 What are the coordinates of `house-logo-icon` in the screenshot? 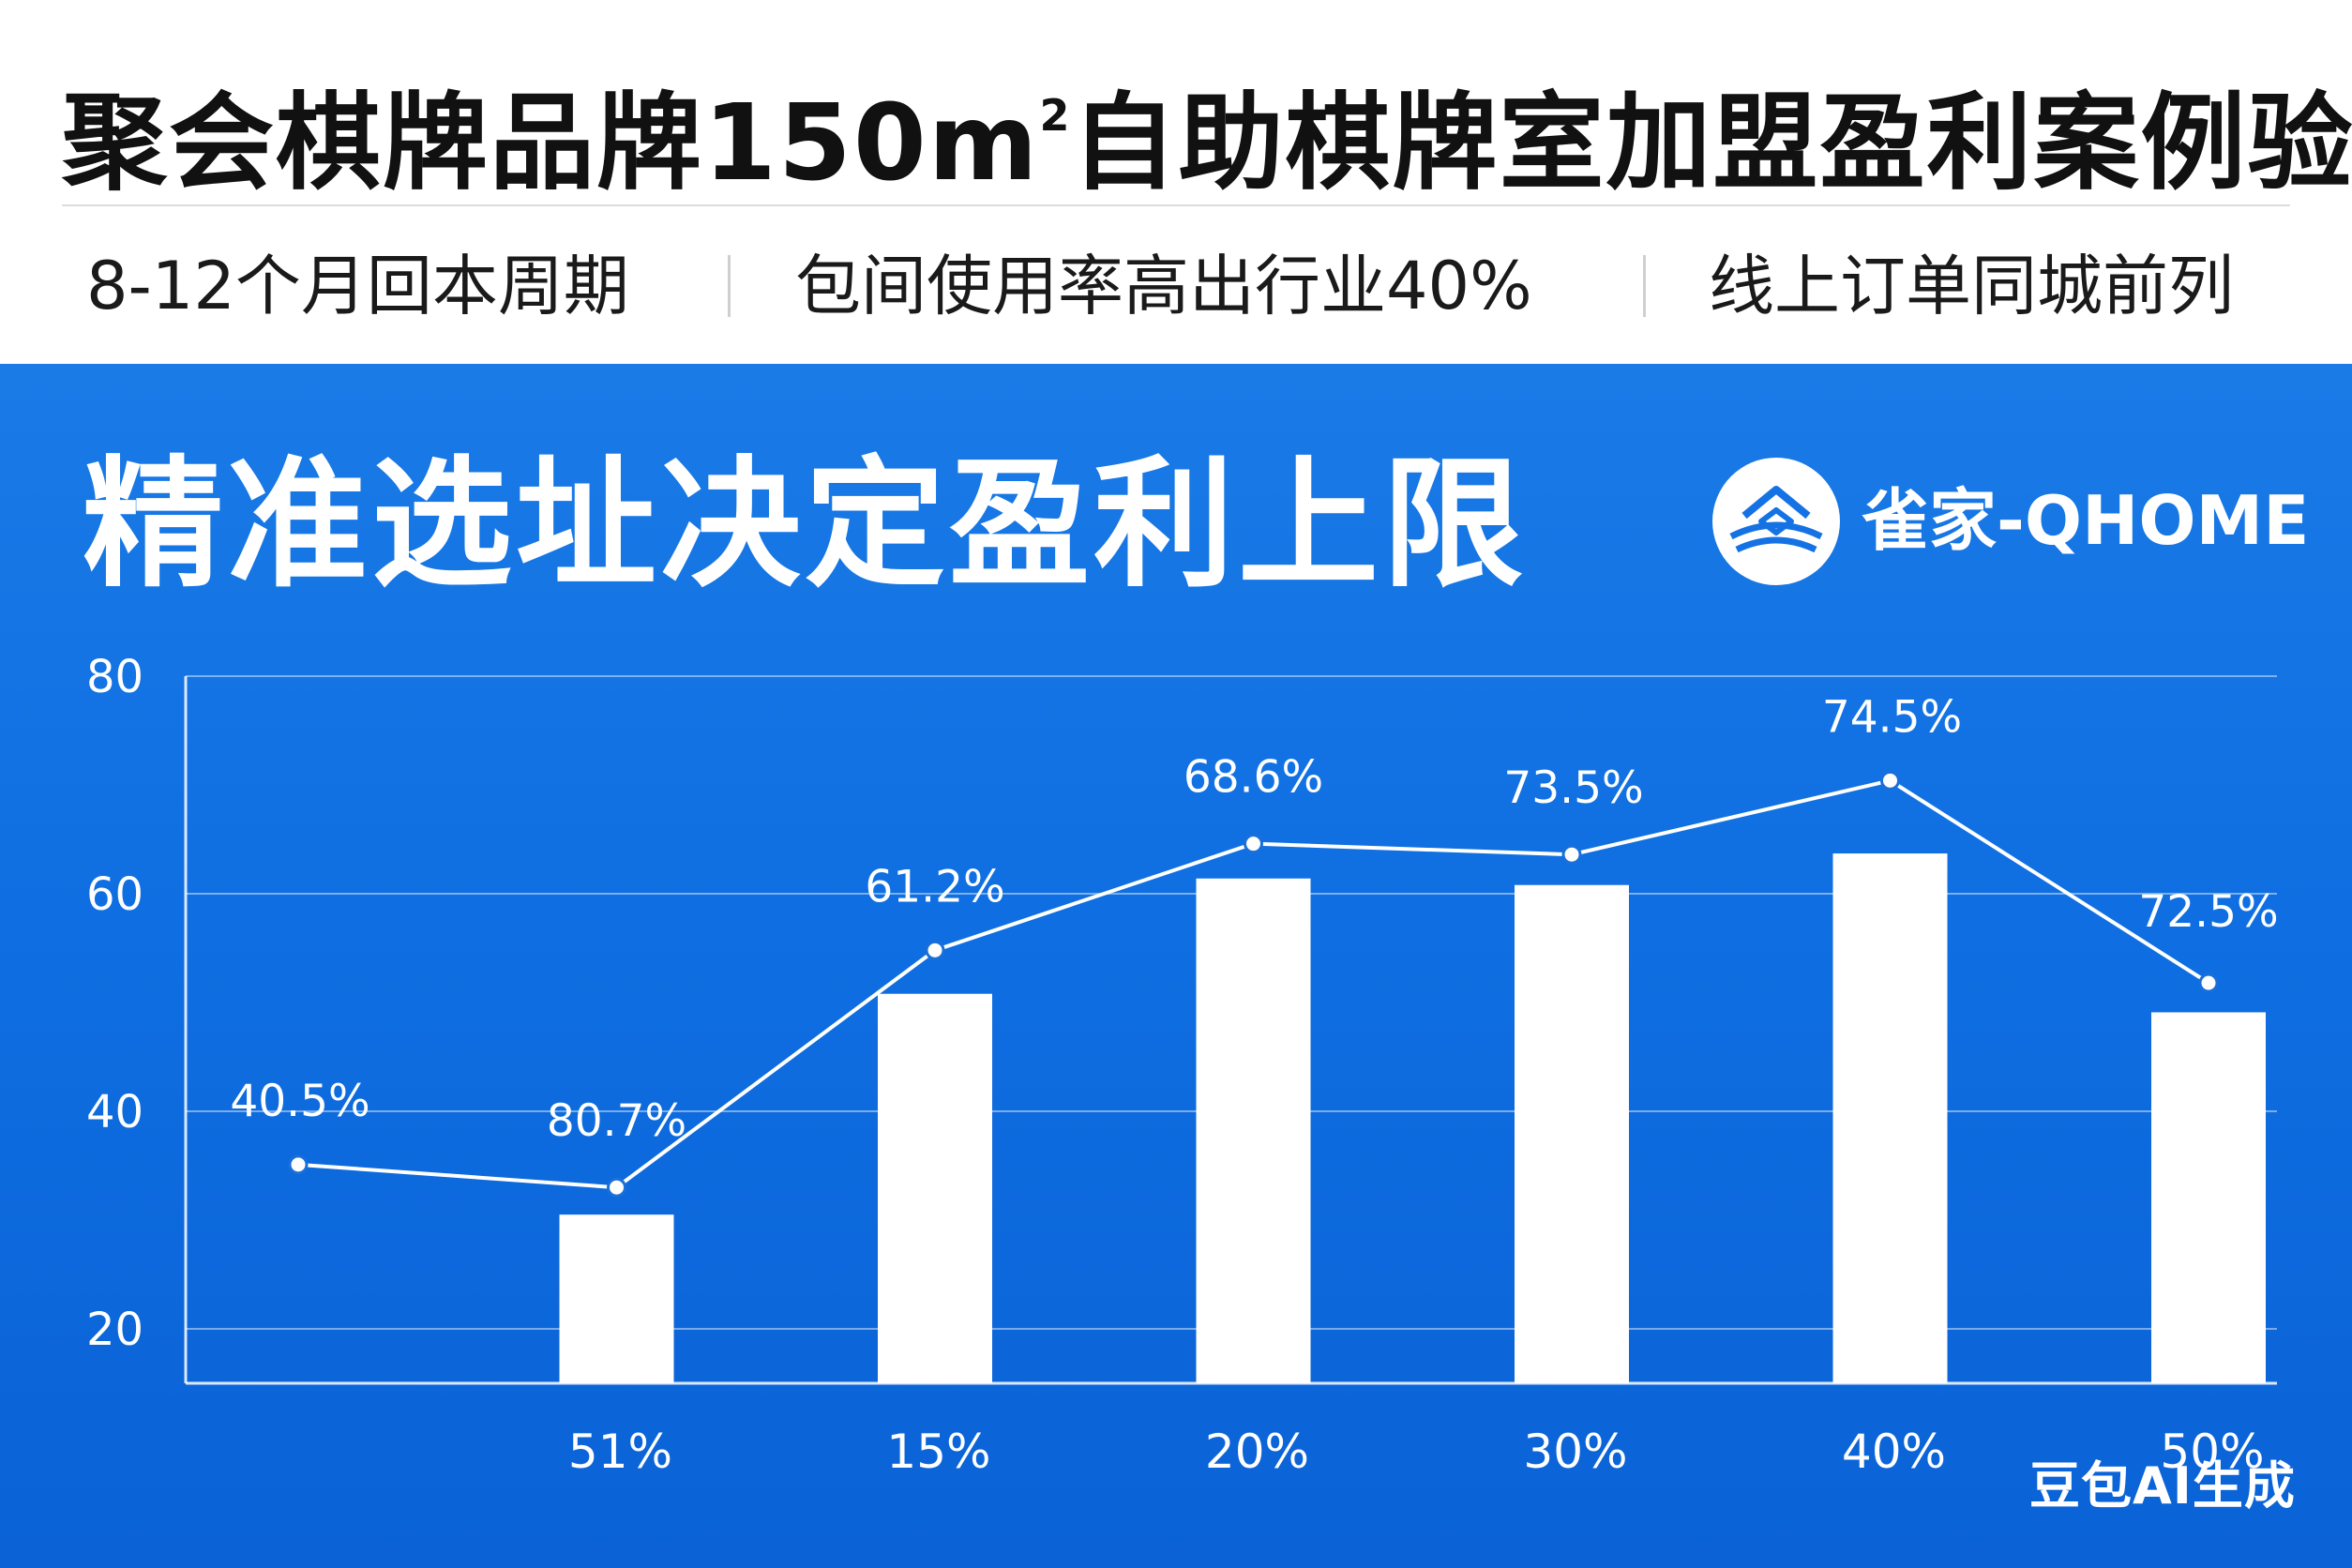 It's located at (1776, 522).